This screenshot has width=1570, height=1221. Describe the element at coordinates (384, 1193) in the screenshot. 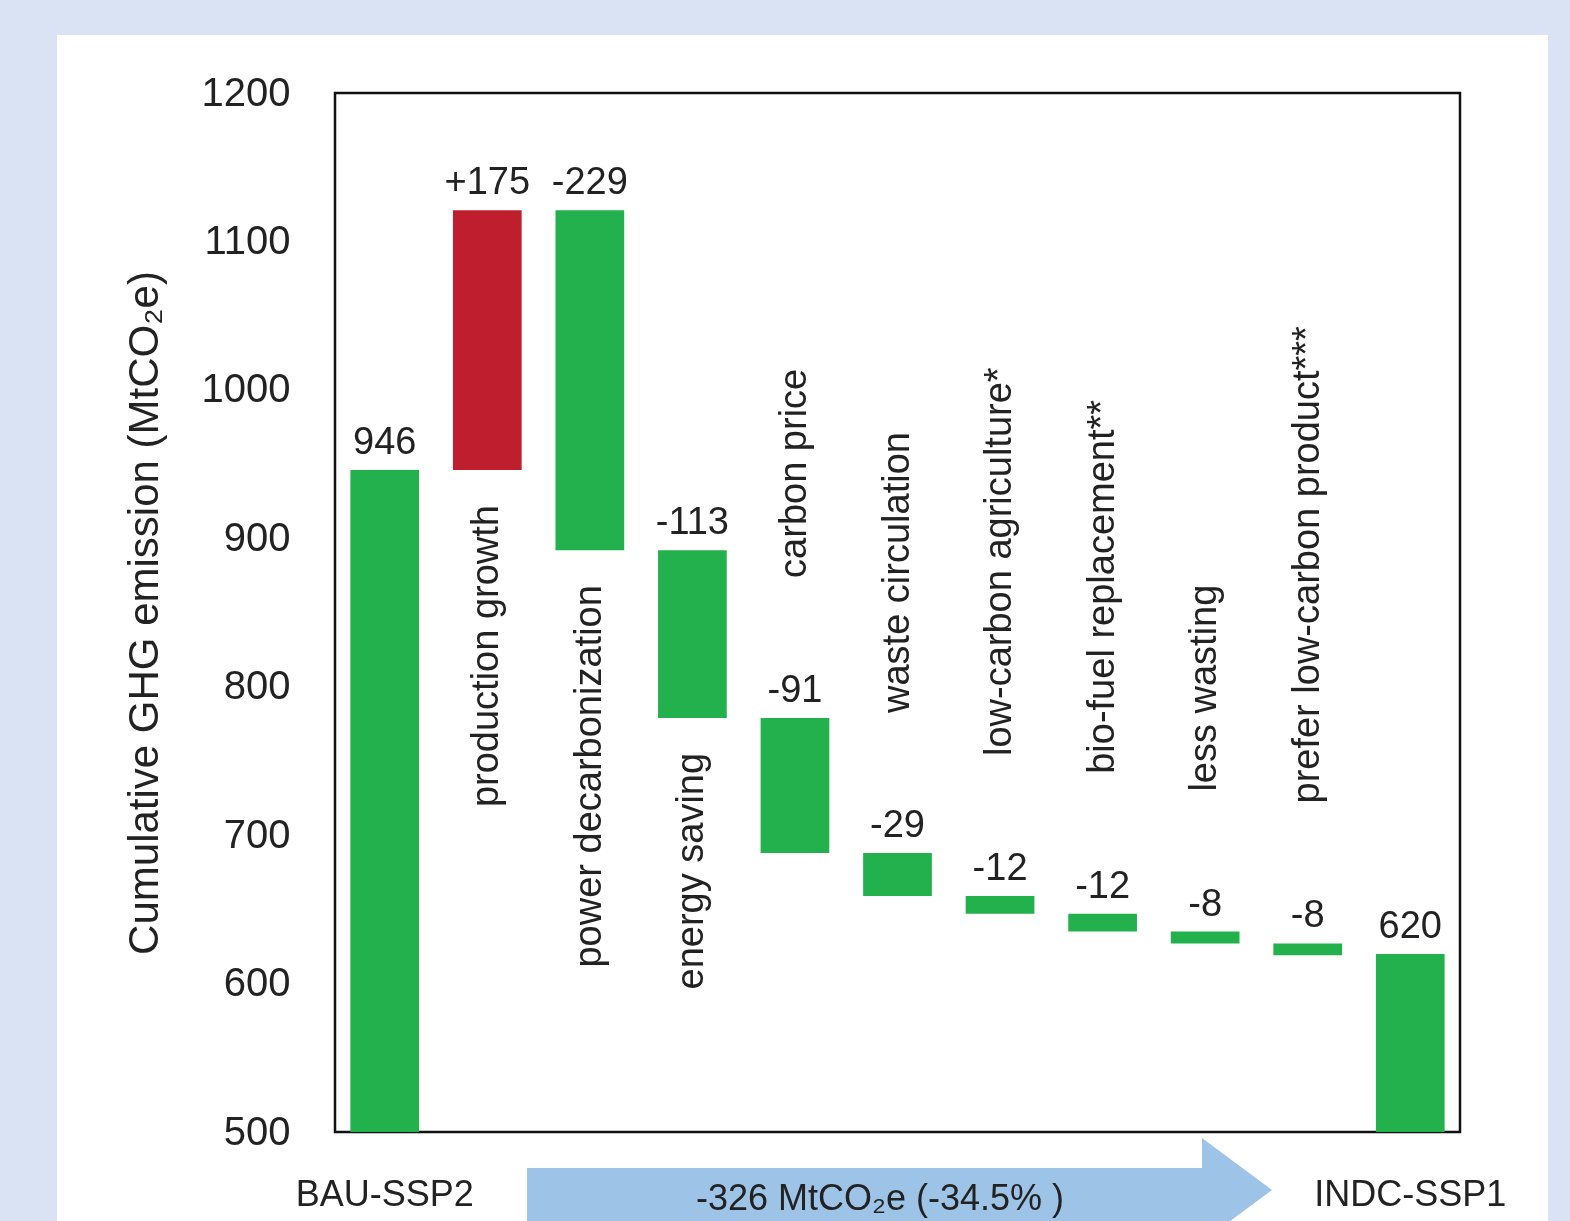

I see `x-tick-label: BAU-SSP2` at that location.